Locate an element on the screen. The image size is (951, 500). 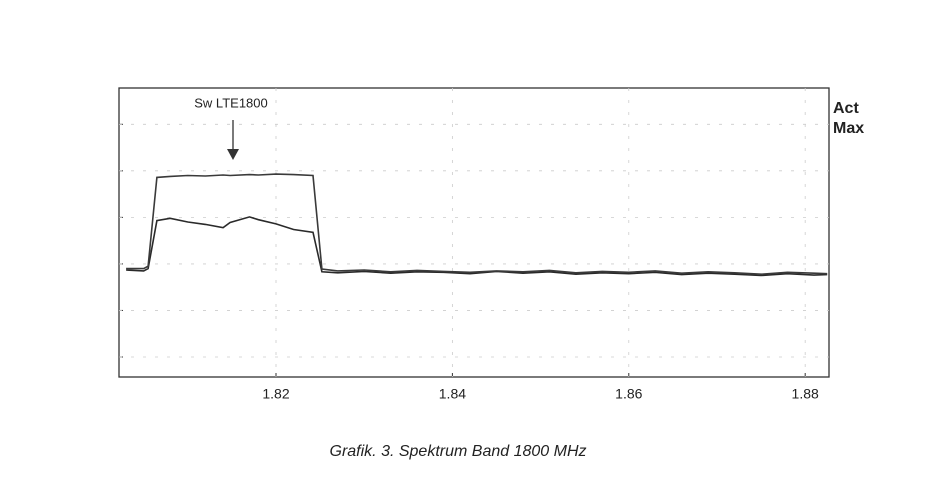
chart-title: Grafik. 3. Spektrum Band 1800 MHz is located at coordinates (458, 451).